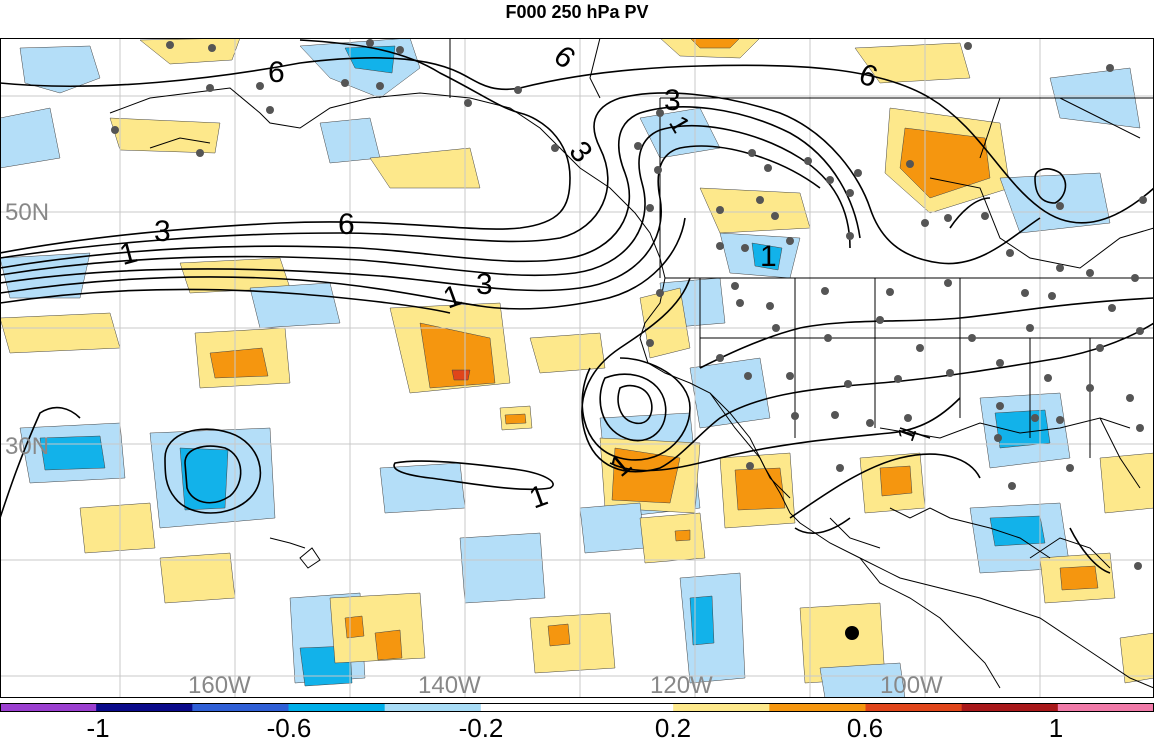 The image size is (1154, 739). What do you see at coordinates (27, 212) in the screenshot?
I see `lat-label-50n: 50N` at bounding box center [27, 212].